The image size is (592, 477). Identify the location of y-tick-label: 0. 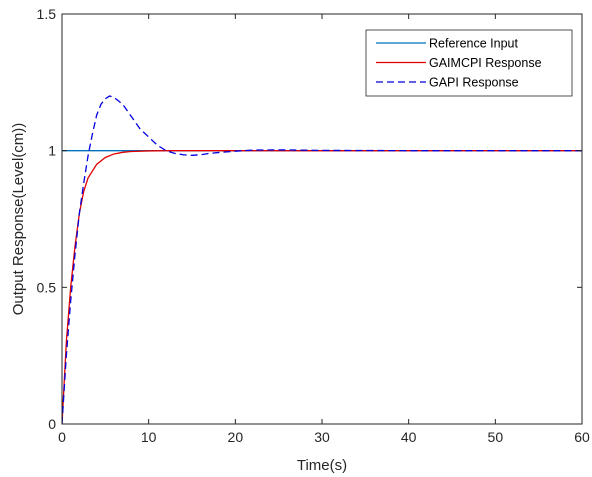
(52, 424).